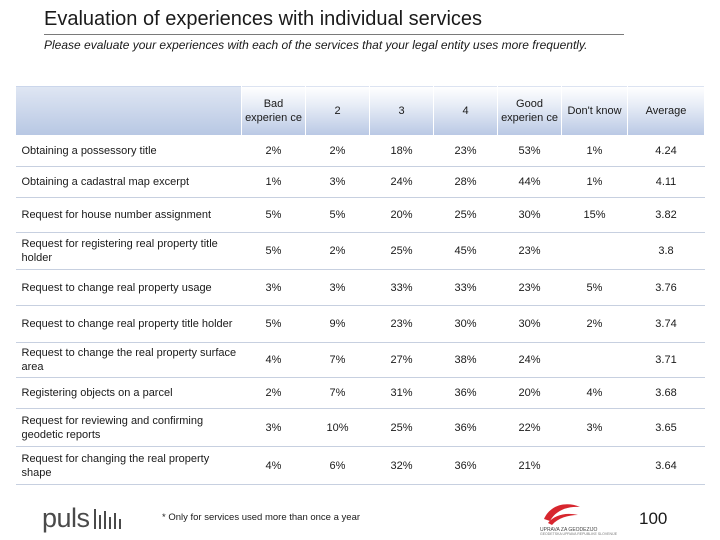 The image size is (720, 540). What do you see at coordinates (82, 516) in the screenshot?
I see `puls-logo: puls` at bounding box center [82, 516].